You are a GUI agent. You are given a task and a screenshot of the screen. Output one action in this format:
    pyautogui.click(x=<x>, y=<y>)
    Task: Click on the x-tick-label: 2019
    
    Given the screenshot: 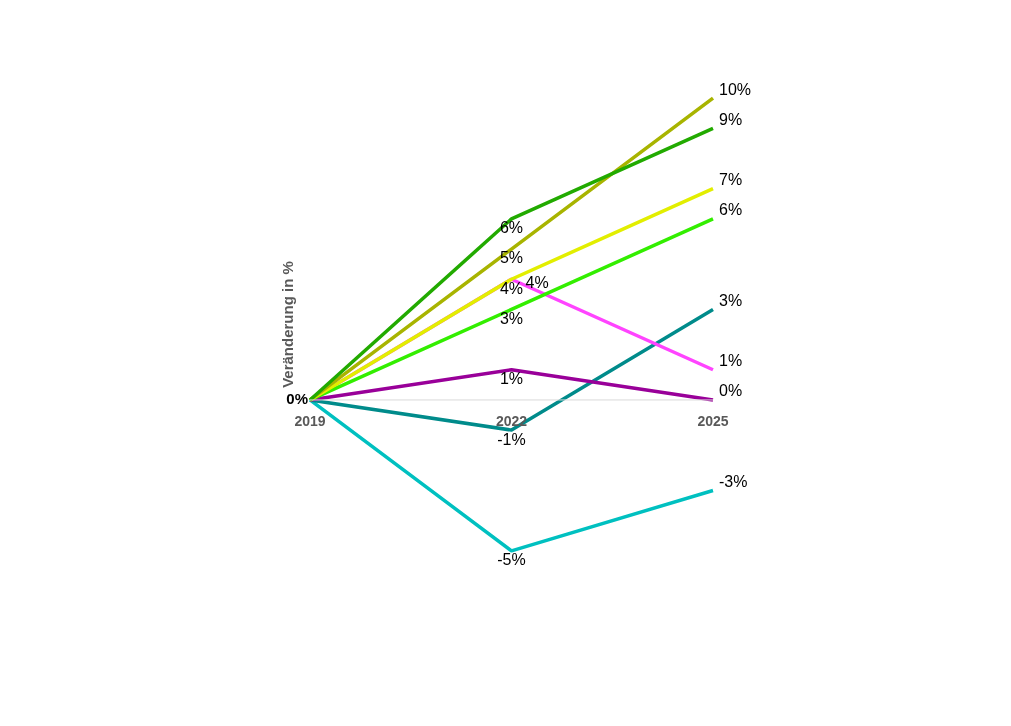 What is the action you would take?
    pyautogui.click(x=310, y=420)
    